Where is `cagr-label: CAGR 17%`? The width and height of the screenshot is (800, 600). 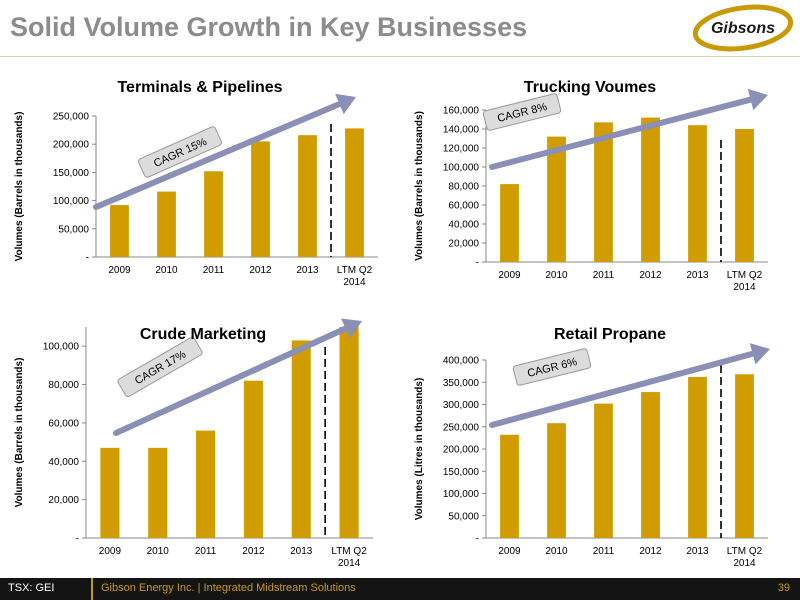 cagr-label: CAGR 17% is located at coordinates (160, 367).